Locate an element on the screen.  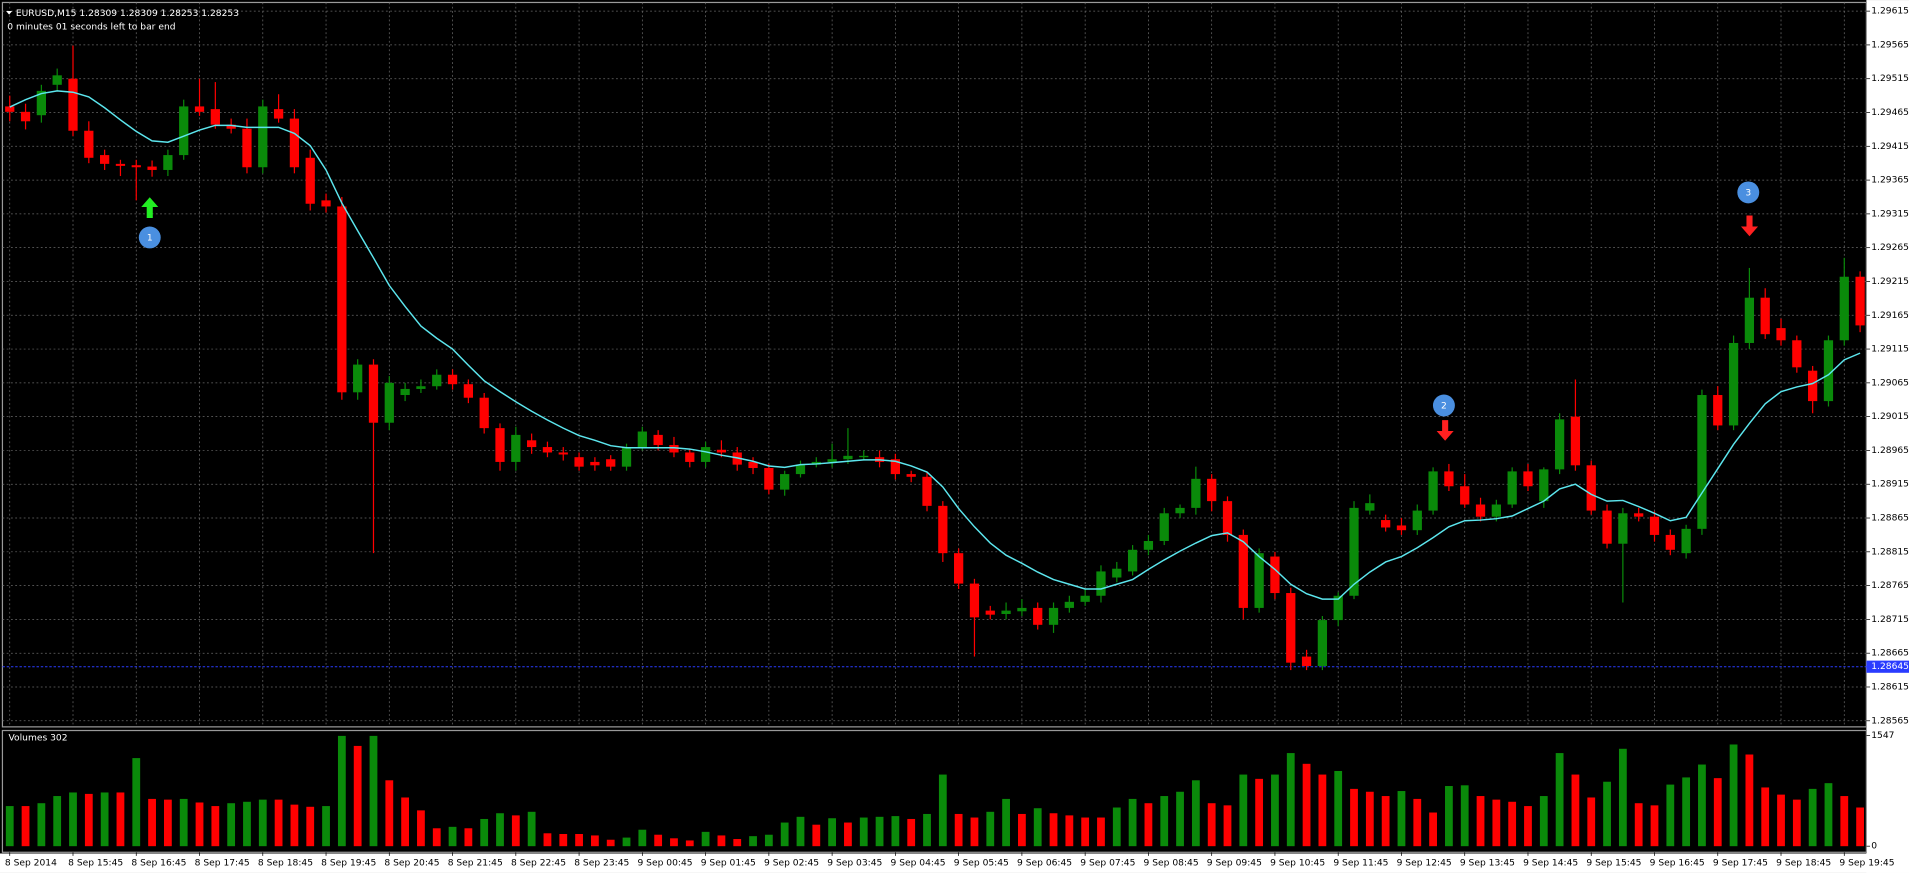
x-tick-label: 9 Sep 15:45 is located at coordinates (1613, 864).